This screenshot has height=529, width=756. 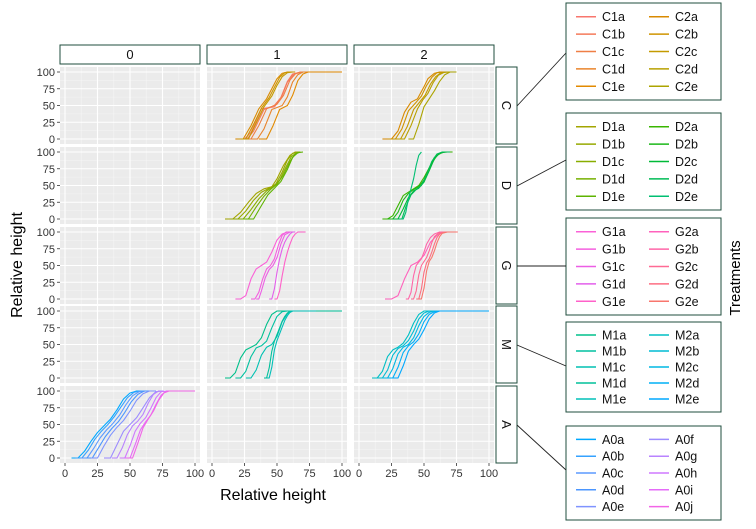 I want to click on legend-box-G: G1a G2a G1b G2b G1c G2c G1d G2d G1e G2e, so click(x=643, y=266).